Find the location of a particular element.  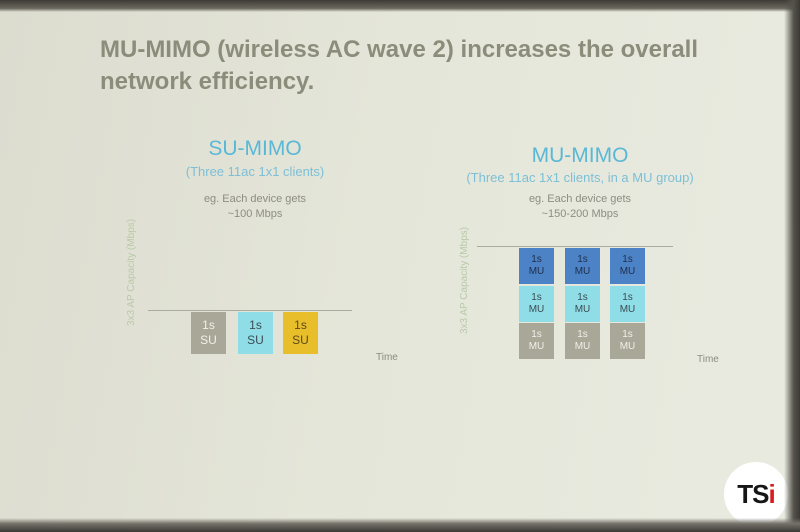

mu-block-r3-c1: 1s MU is located at coordinates (536, 341).